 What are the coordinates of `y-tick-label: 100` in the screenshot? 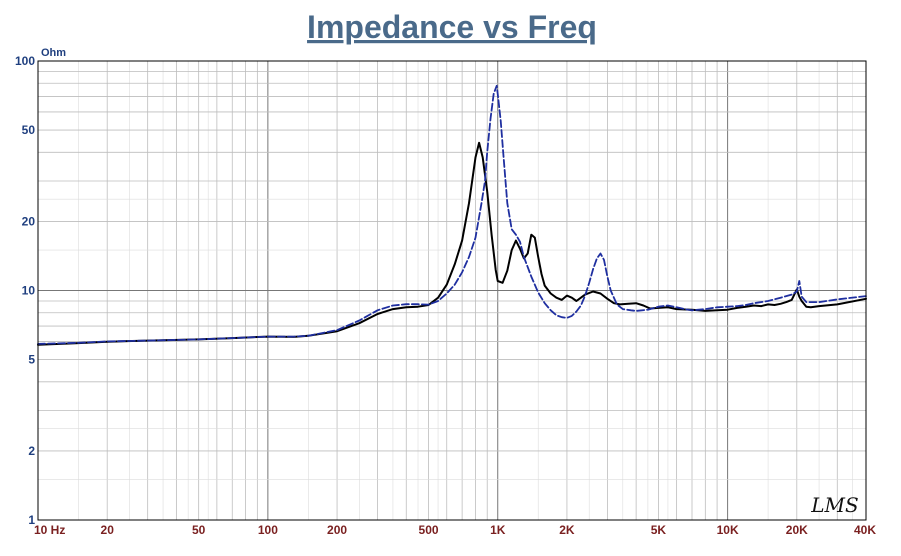 It's located at (25, 61).